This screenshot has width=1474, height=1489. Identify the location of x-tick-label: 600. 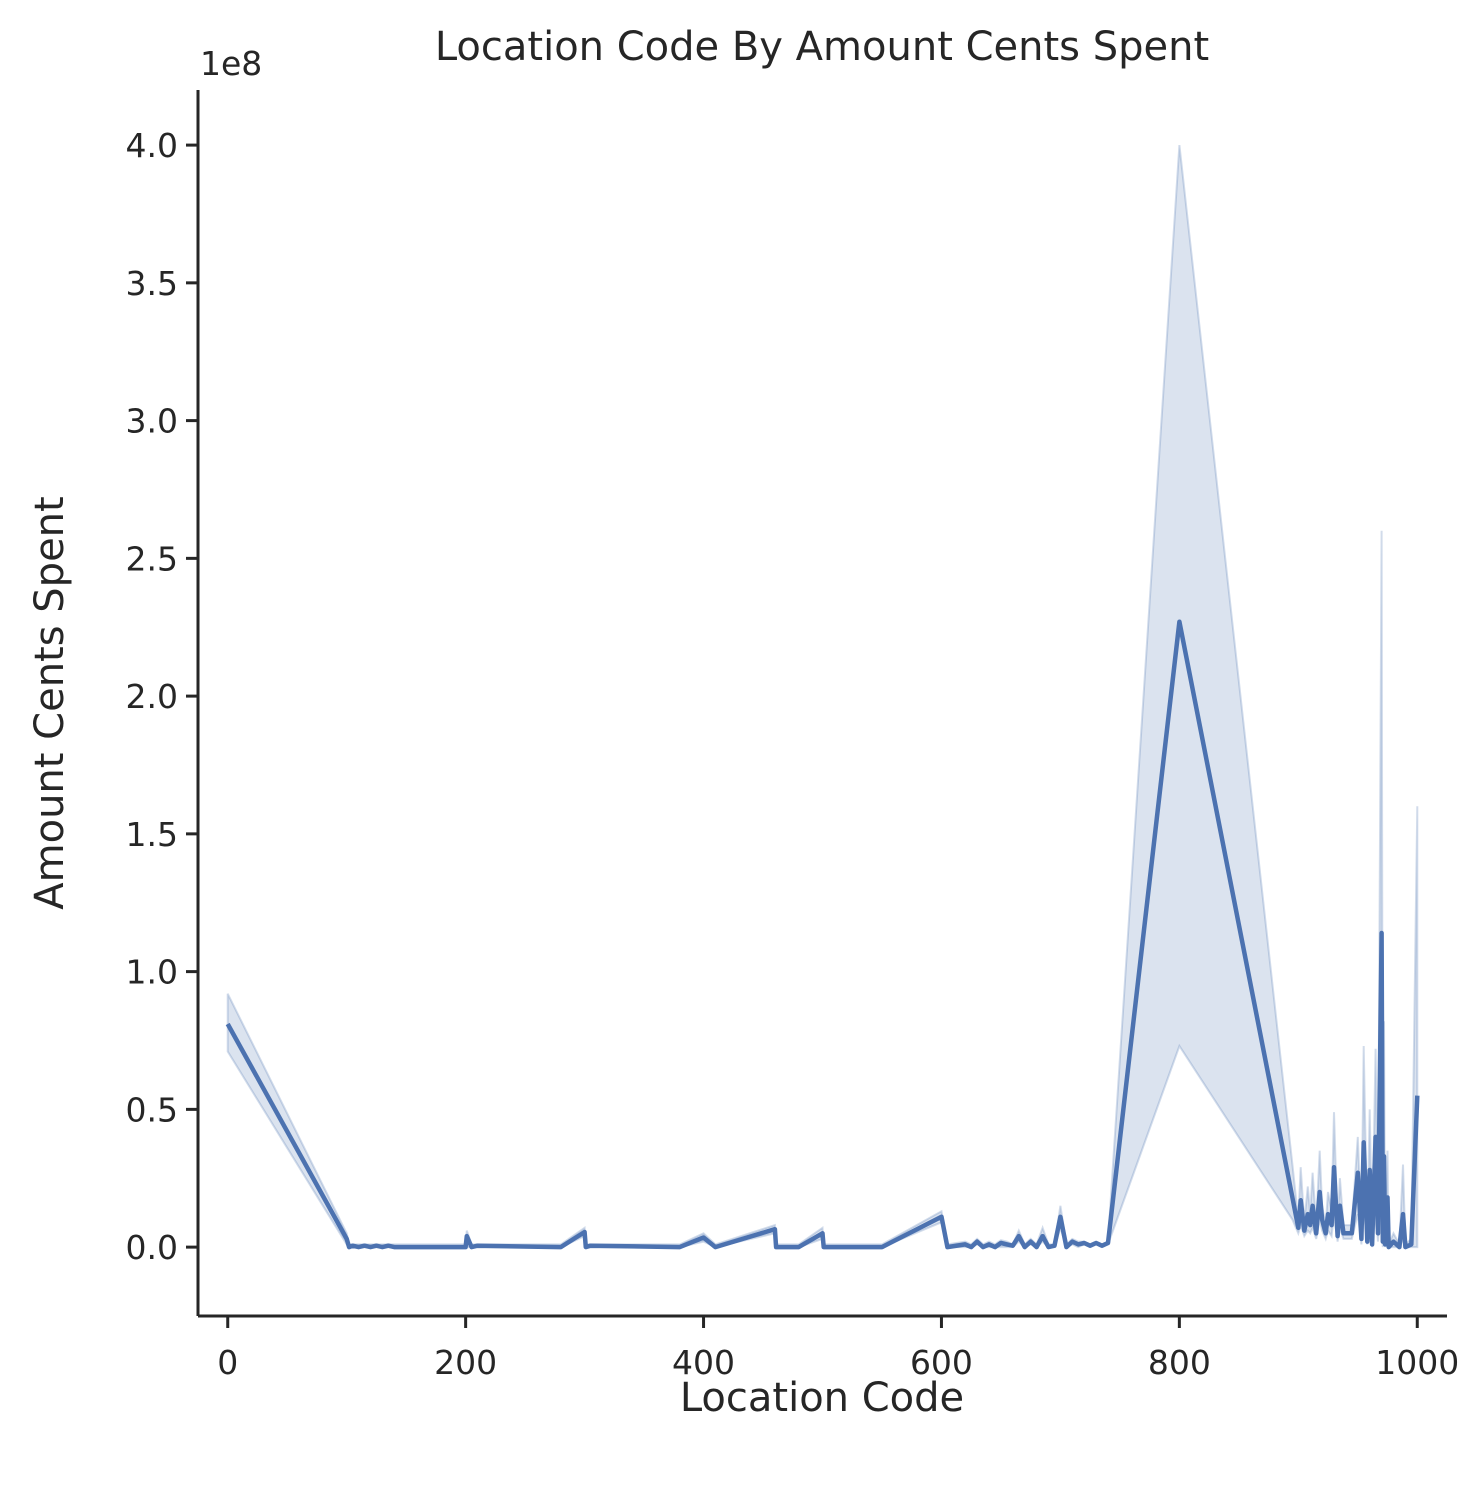
(941, 1362).